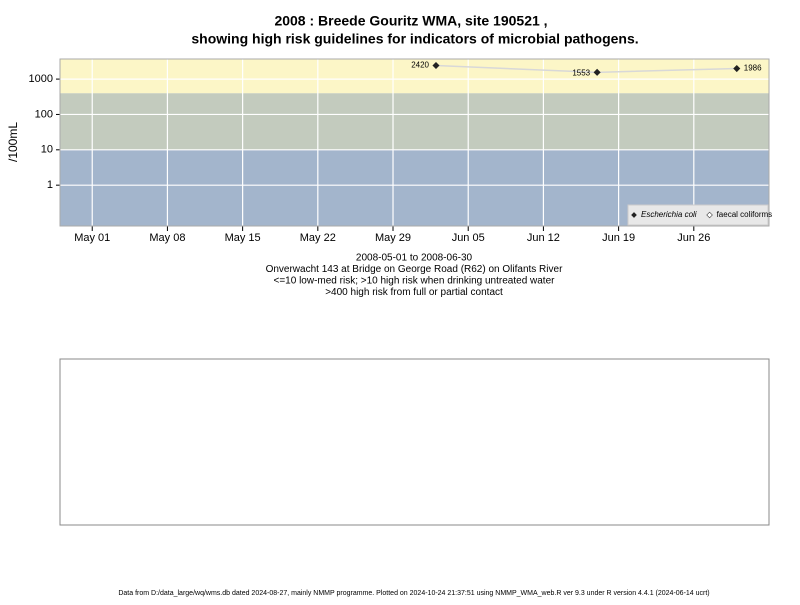  What do you see at coordinates (393, 238) in the screenshot?
I see `x-tick-label: May 29` at bounding box center [393, 238].